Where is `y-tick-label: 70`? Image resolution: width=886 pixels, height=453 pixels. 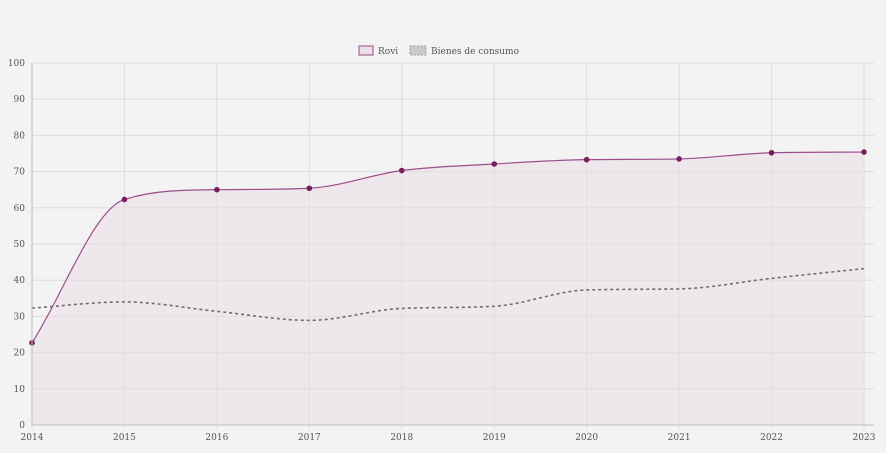 y-tick-label: 70 is located at coordinates (20, 173).